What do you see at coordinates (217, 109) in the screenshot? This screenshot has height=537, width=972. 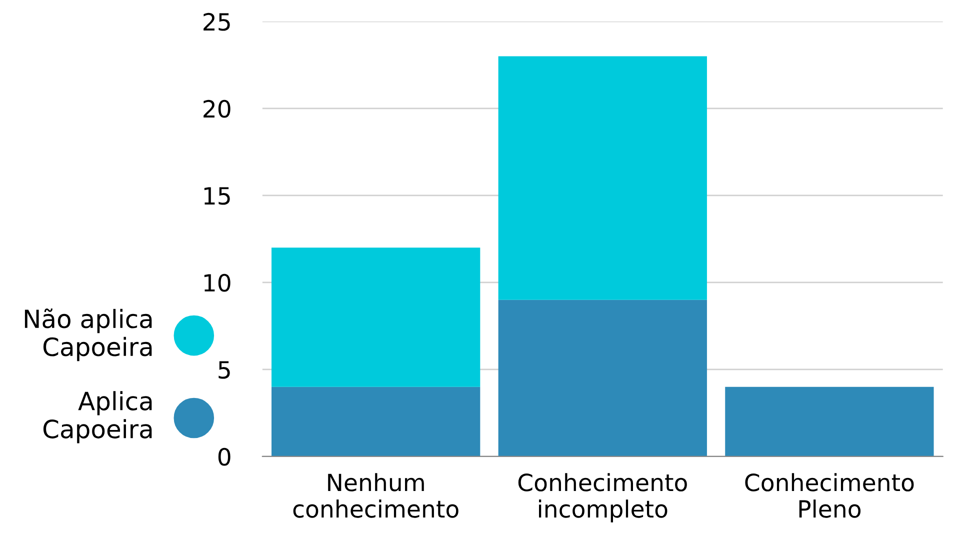 I see `y-tick-label: 20` at bounding box center [217, 109].